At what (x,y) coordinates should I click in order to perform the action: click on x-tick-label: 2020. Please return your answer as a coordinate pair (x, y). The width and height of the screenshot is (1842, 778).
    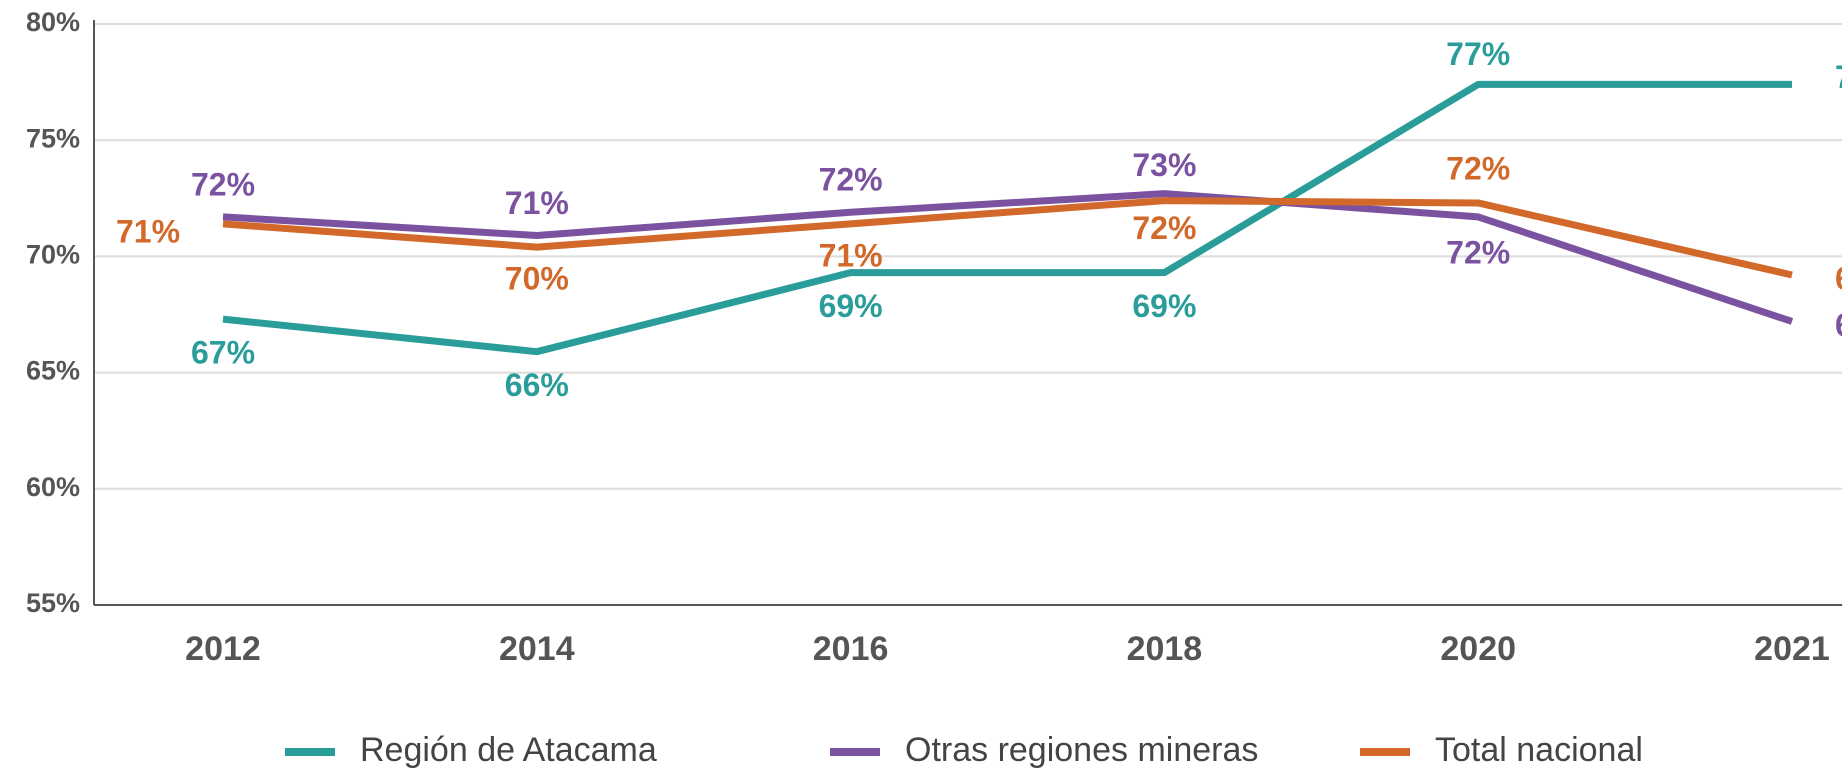
    Looking at the image, I should click on (1478, 649).